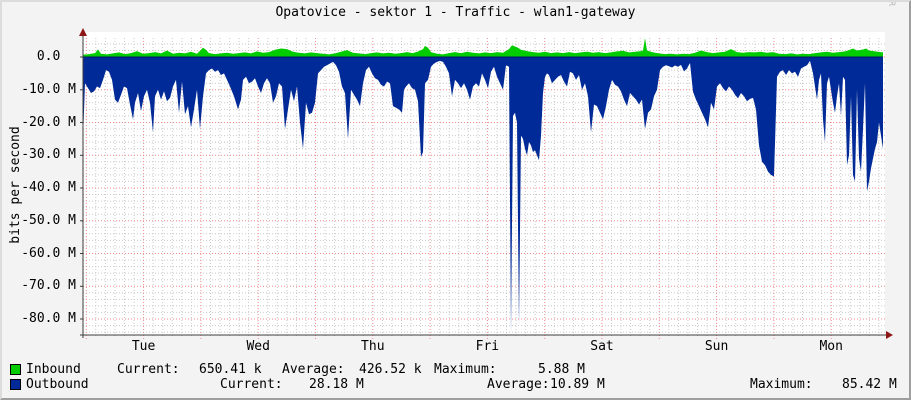 The width and height of the screenshot is (911, 400). What do you see at coordinates (15, 369) in the screenshot?
I see `inbound-color-swatch` at bounding box center [15, 369].